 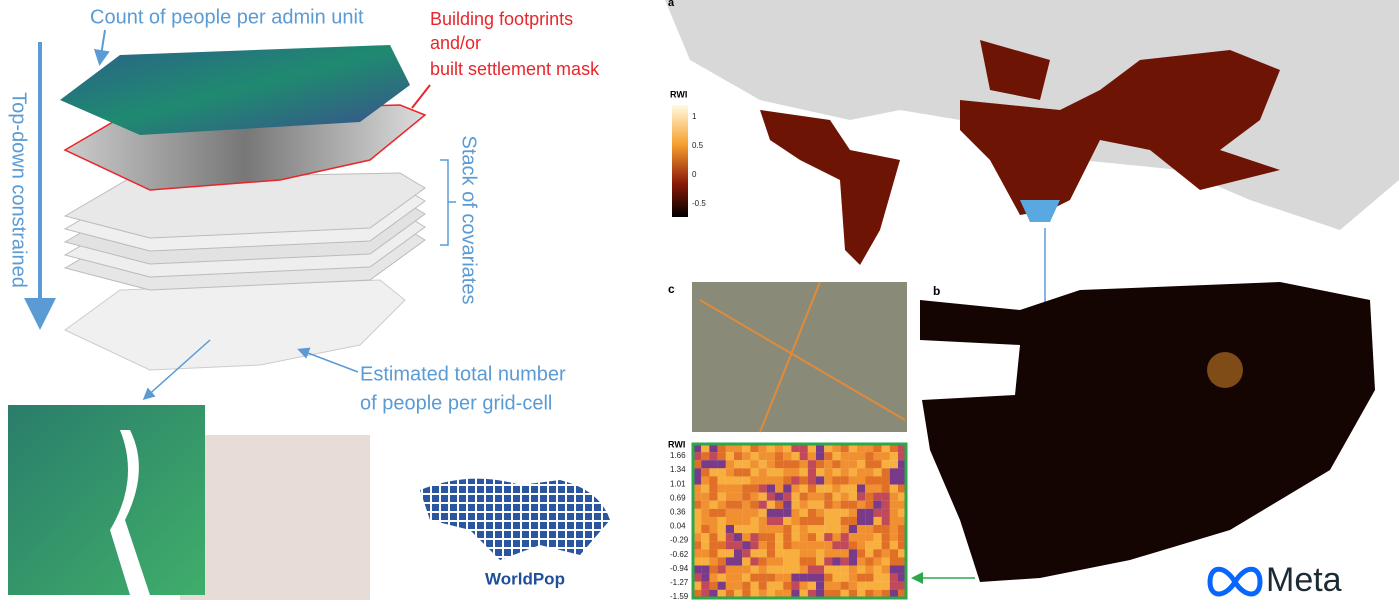 What do you see at coordinates (678, 483) in the screenshot?
I see `legend-tick: 1.01` at bounding box center [678, 483].